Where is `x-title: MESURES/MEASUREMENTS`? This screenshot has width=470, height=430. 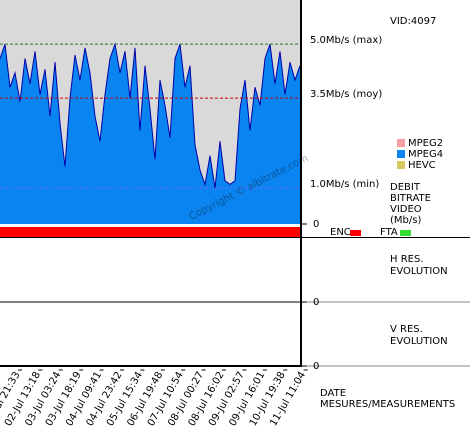
x-title: MESURES/MEASUREMENTS is located at coordinates (387, 404).